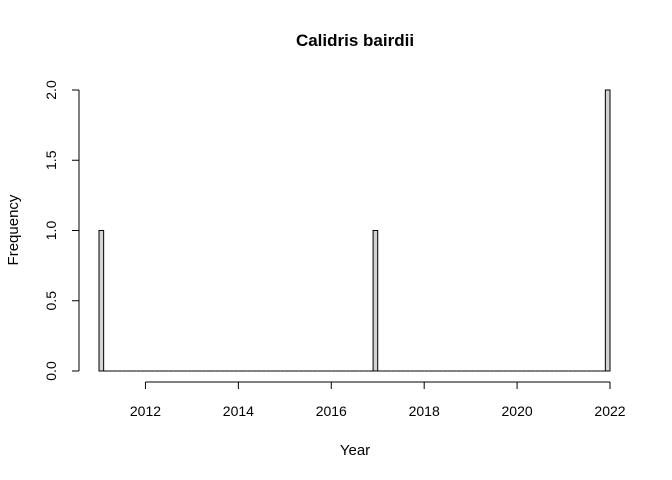 The width and height of the screenshot is (672, 480). Describe the element at coordinates (355, 450) in the screenshot. I see `x-axis-label: Year` at that location.